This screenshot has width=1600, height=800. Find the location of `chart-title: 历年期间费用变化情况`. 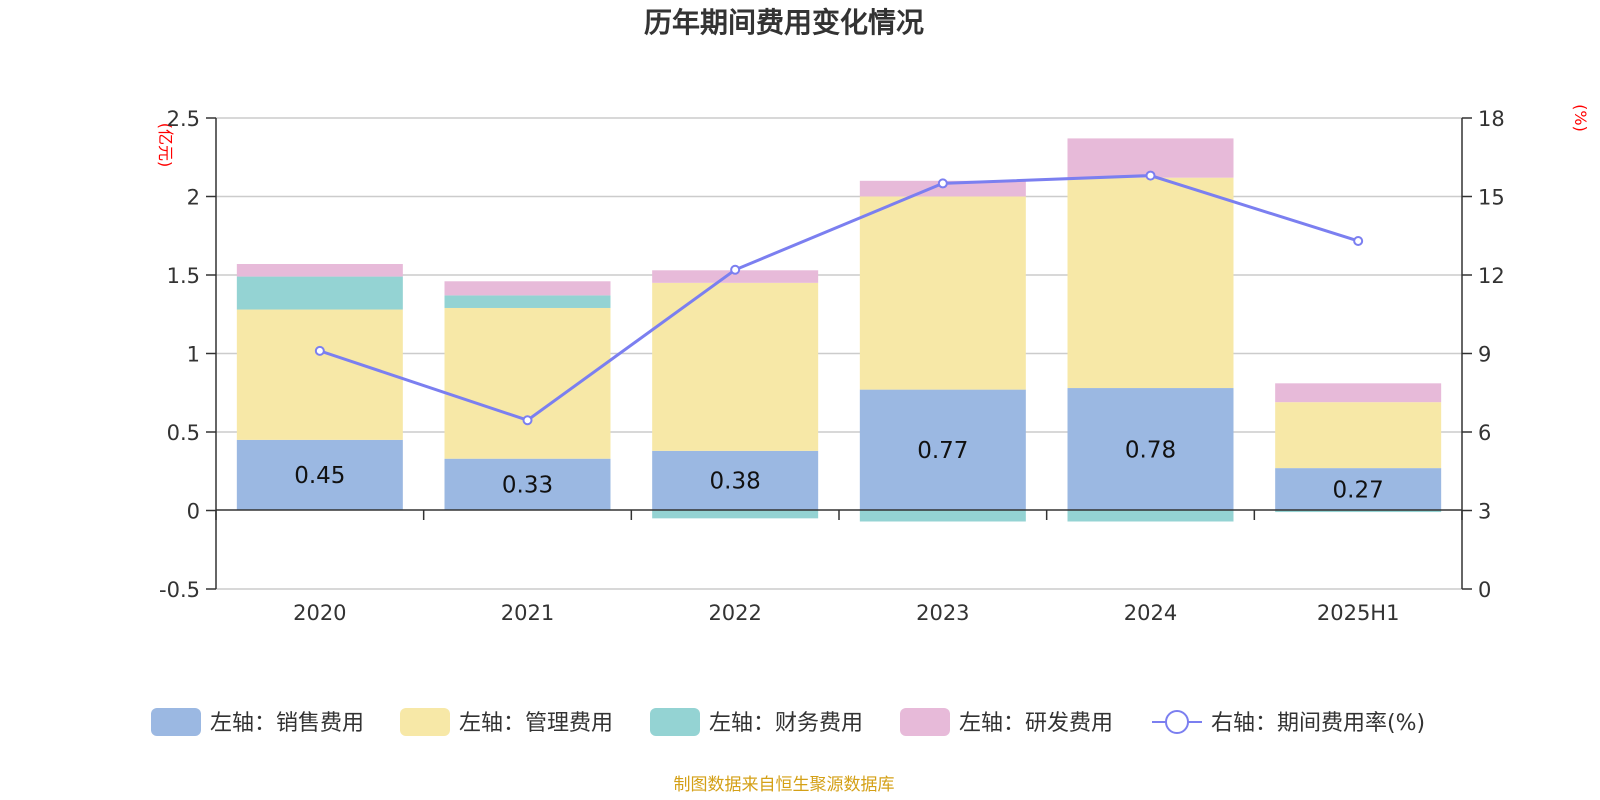

chart-title: 历年期间费用变化情况 is located at coordinates (784, 22).